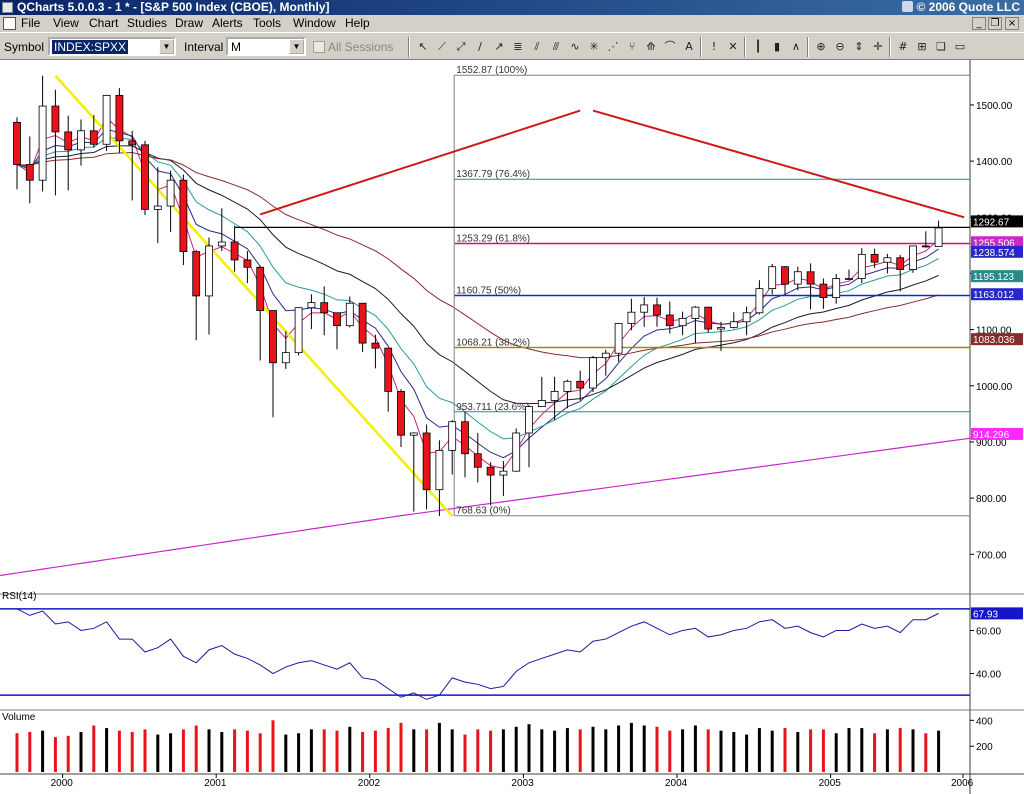  What do you see at coordinates (9, 23) in the screenshot?
I see `document-icon` at bounding box center [9, 23].